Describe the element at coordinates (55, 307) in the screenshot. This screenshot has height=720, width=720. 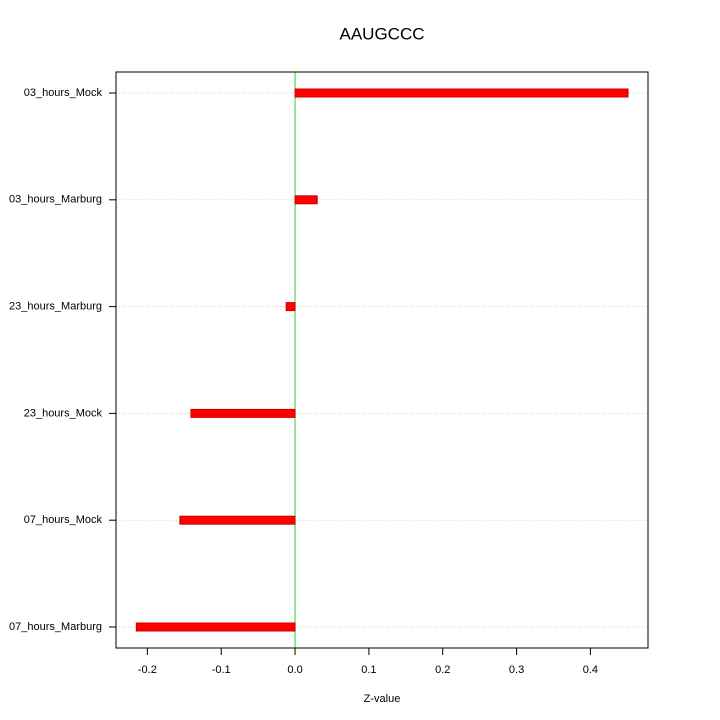
I see `y-tick-label: 23_hours_Marburg` at that location.